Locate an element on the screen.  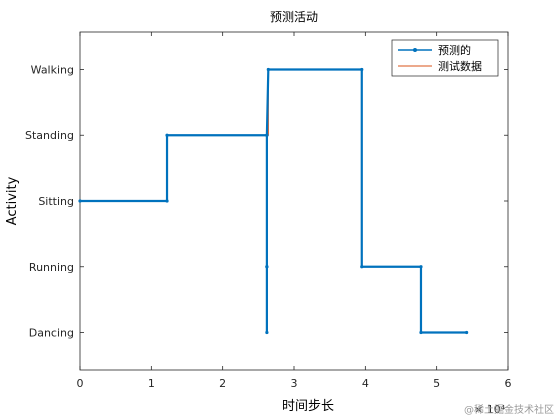
legend-box is located at coordinates (445, 58).